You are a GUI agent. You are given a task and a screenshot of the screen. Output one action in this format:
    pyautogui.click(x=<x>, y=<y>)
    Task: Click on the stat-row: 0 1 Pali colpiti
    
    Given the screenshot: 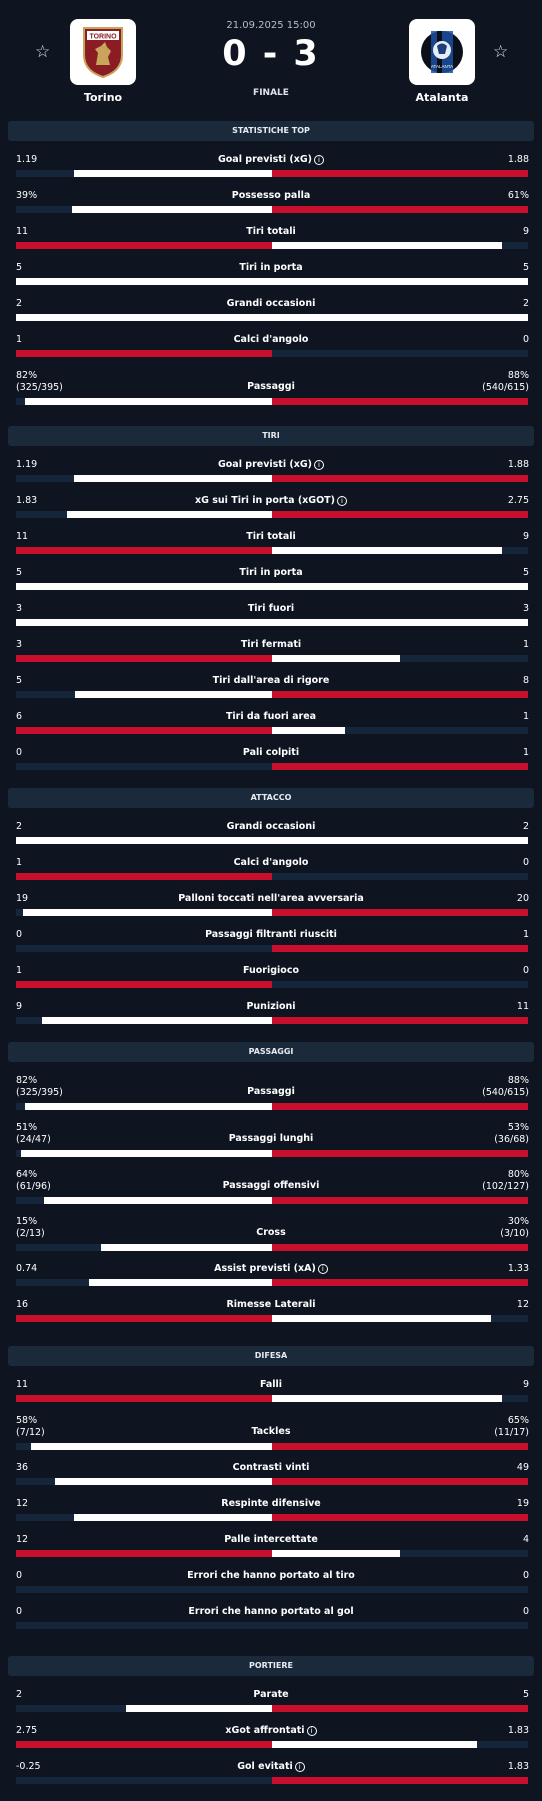 What is the action you would take?
    pyautogui.click(x=271, y=762)
    